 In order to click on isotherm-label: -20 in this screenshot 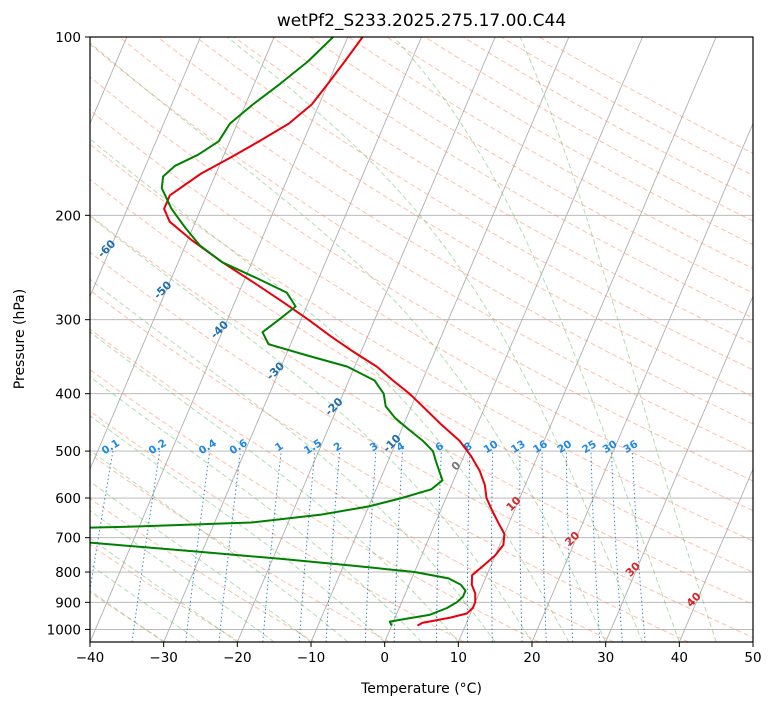, I will do `click(333, 406)`.